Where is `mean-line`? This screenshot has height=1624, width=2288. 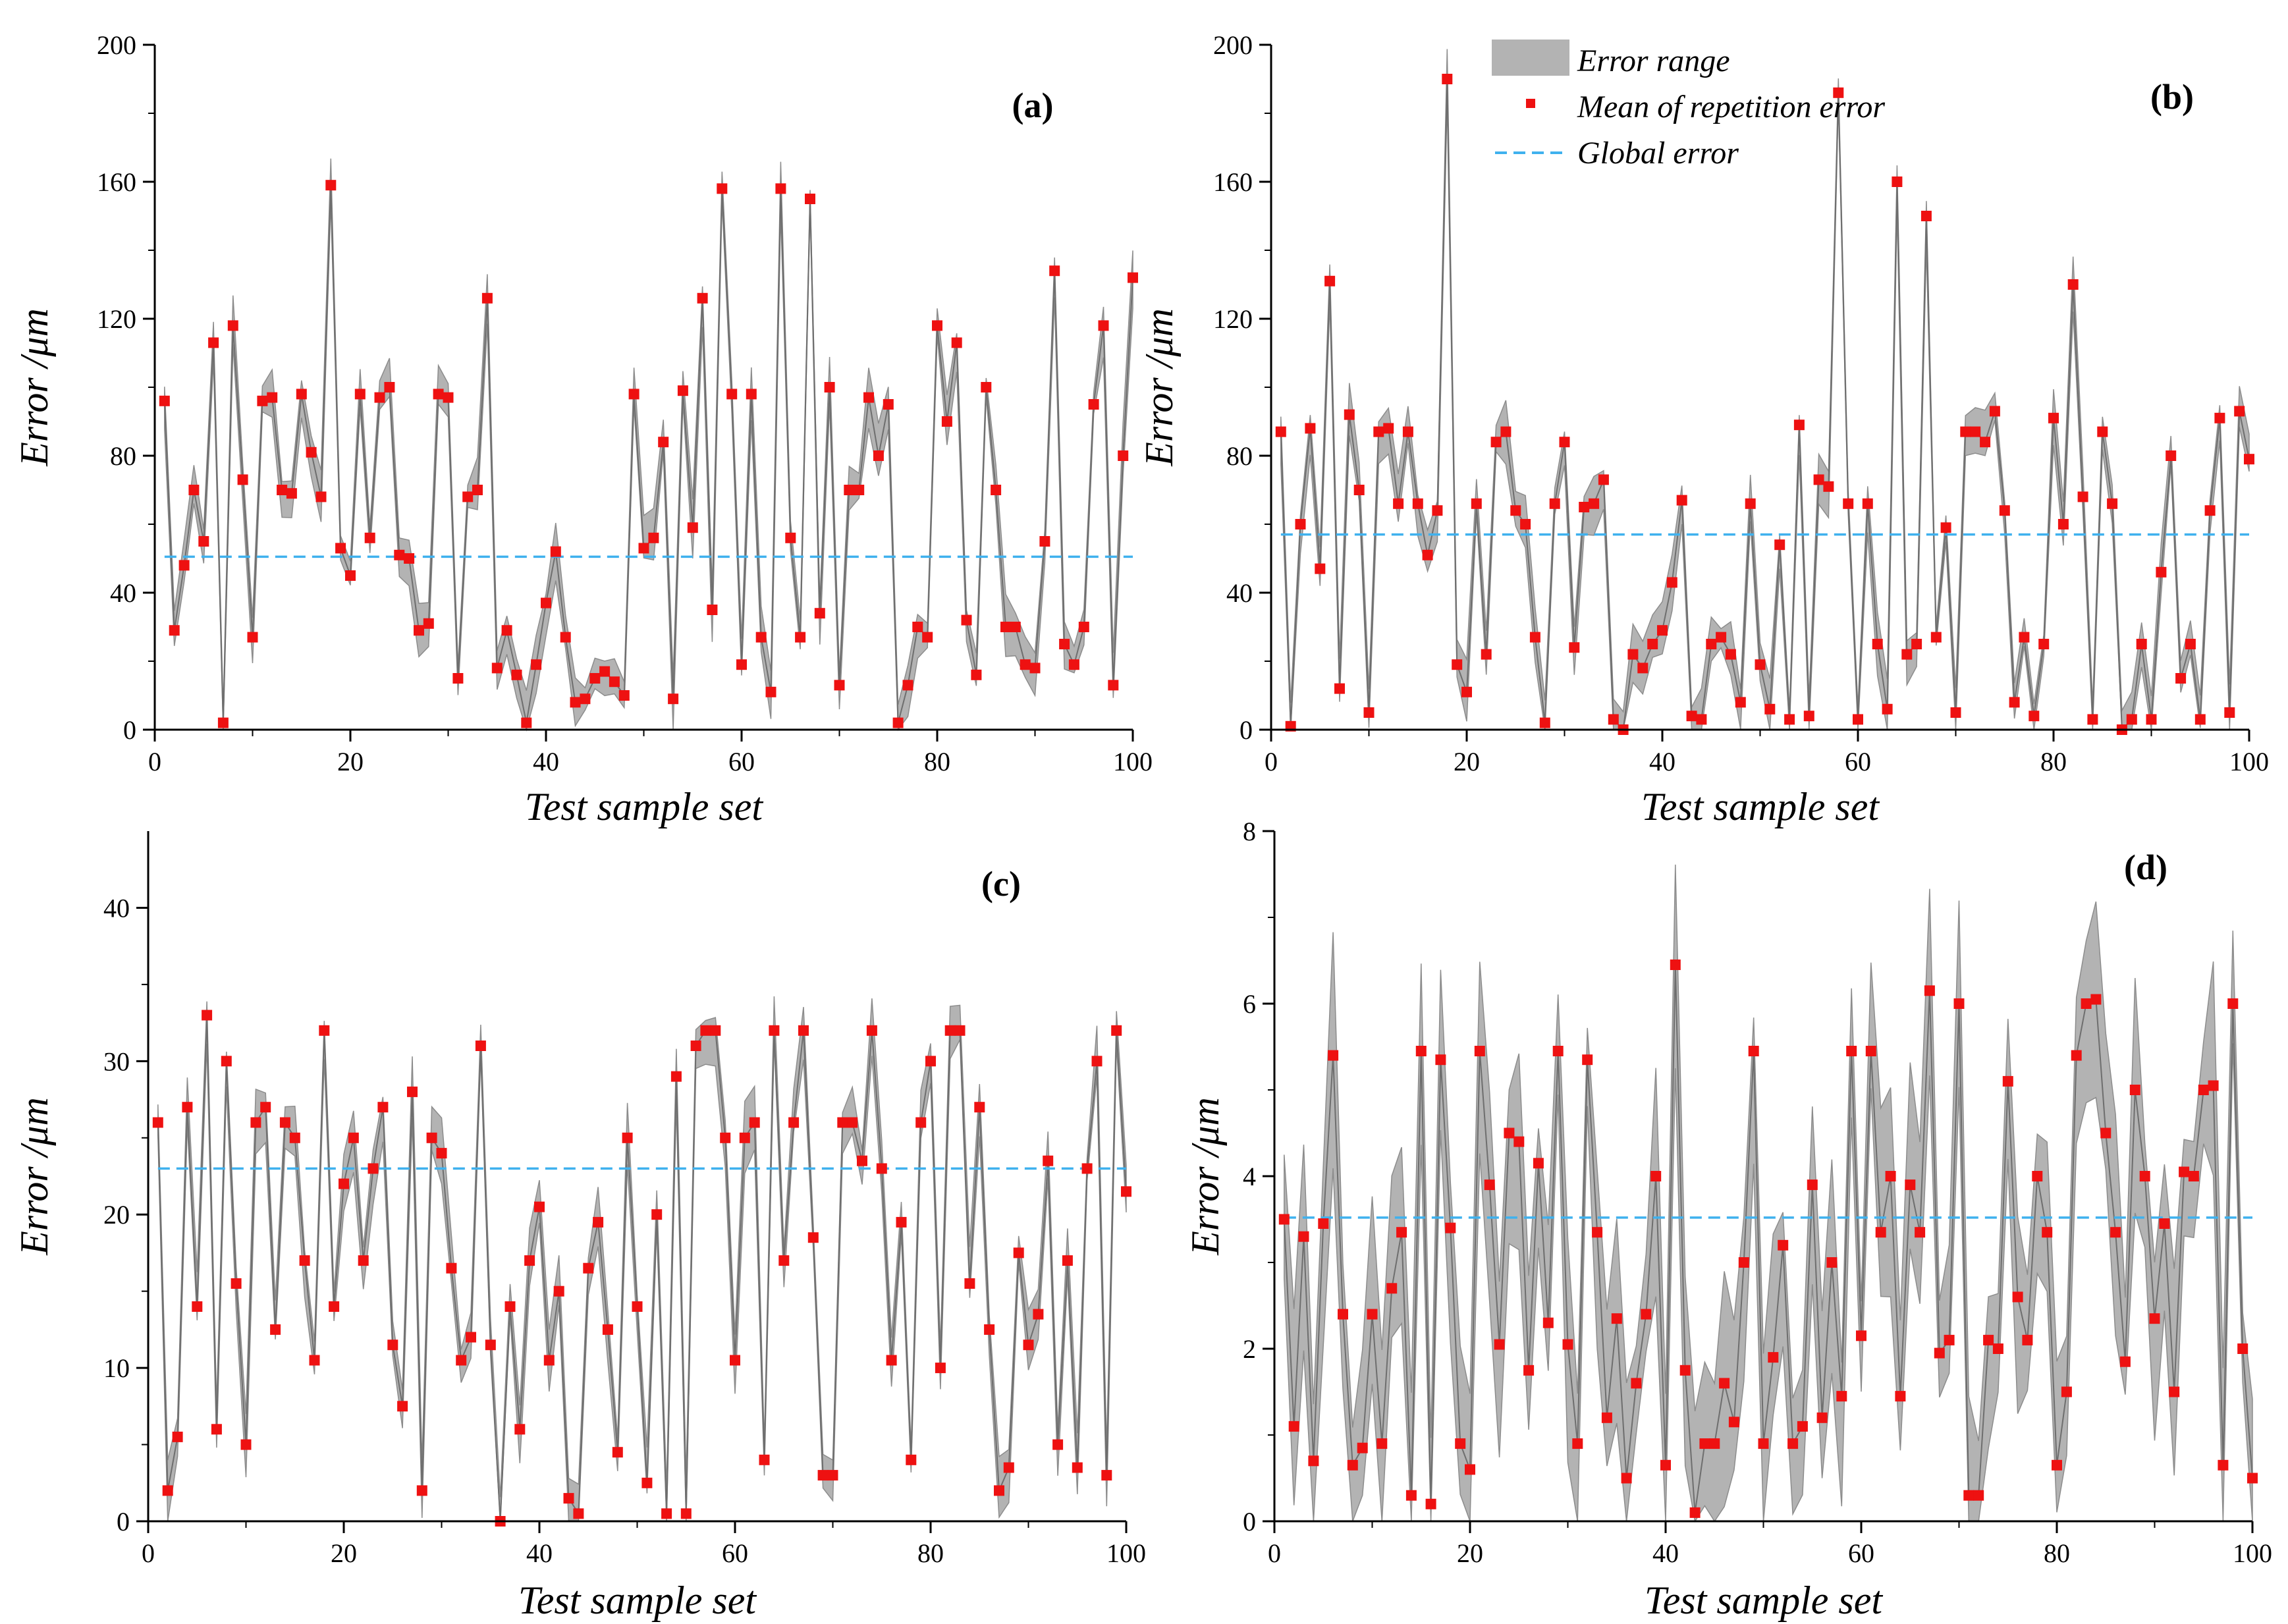
mean-line is located at coordinates (642, 1268).